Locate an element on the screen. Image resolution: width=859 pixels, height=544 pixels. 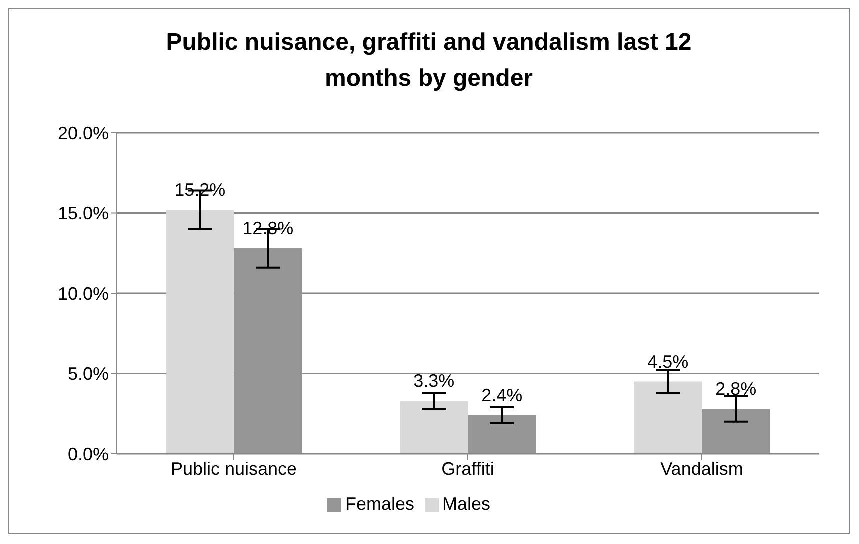
legend-label: Females is located at coordinates (379, 504).